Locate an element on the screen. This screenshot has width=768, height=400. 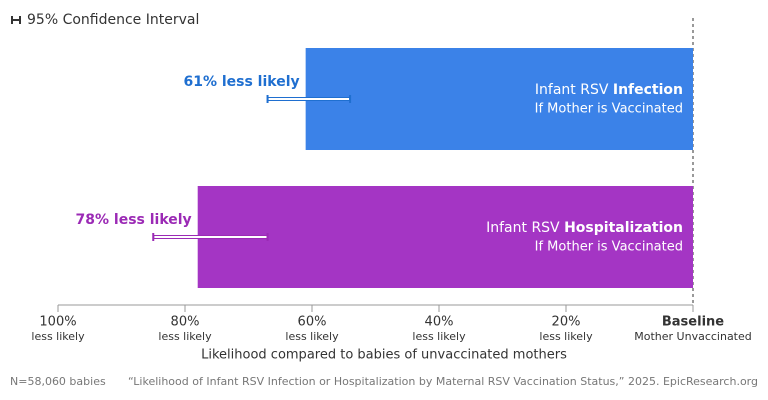
x-tick-sublabel: Mother Unvaccinated is located at coordinates (693, 336).